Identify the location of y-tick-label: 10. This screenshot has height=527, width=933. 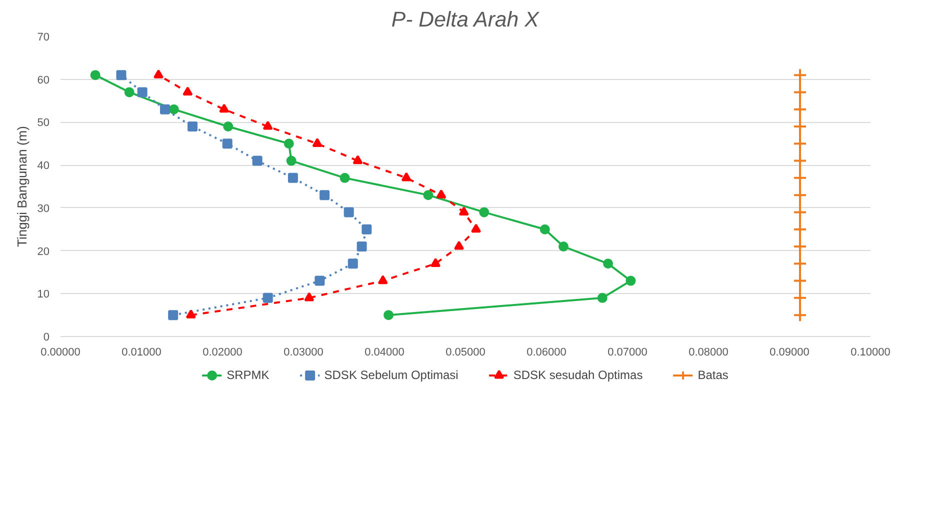
(43, 294).